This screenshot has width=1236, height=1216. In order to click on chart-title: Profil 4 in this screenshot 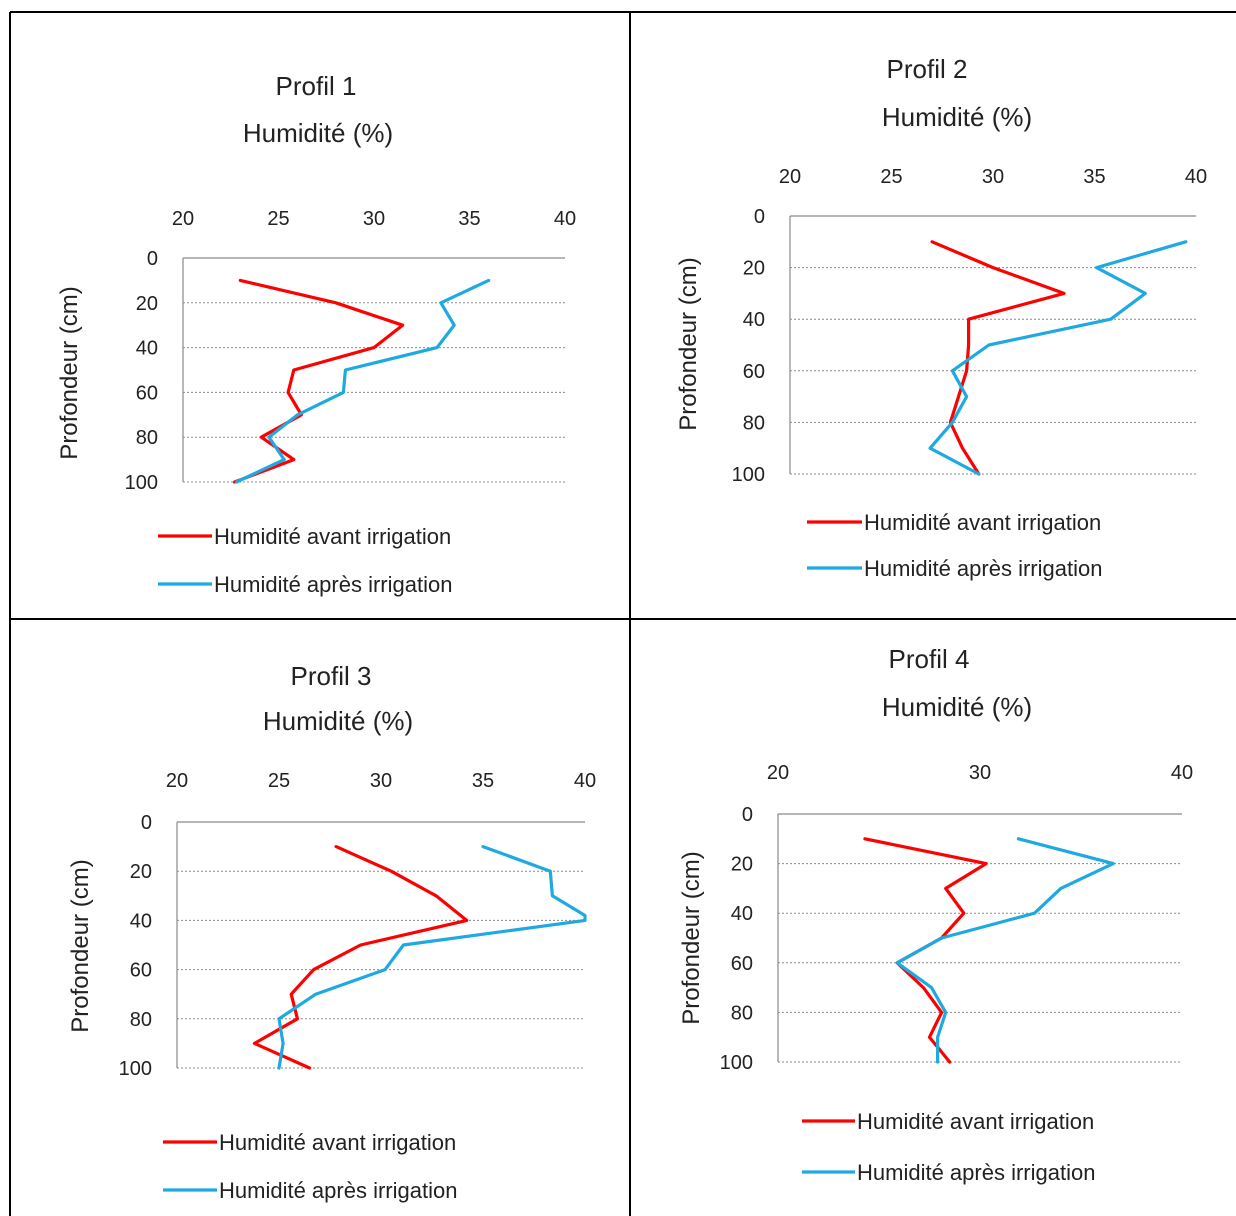, I will do `click(929, 659)`.